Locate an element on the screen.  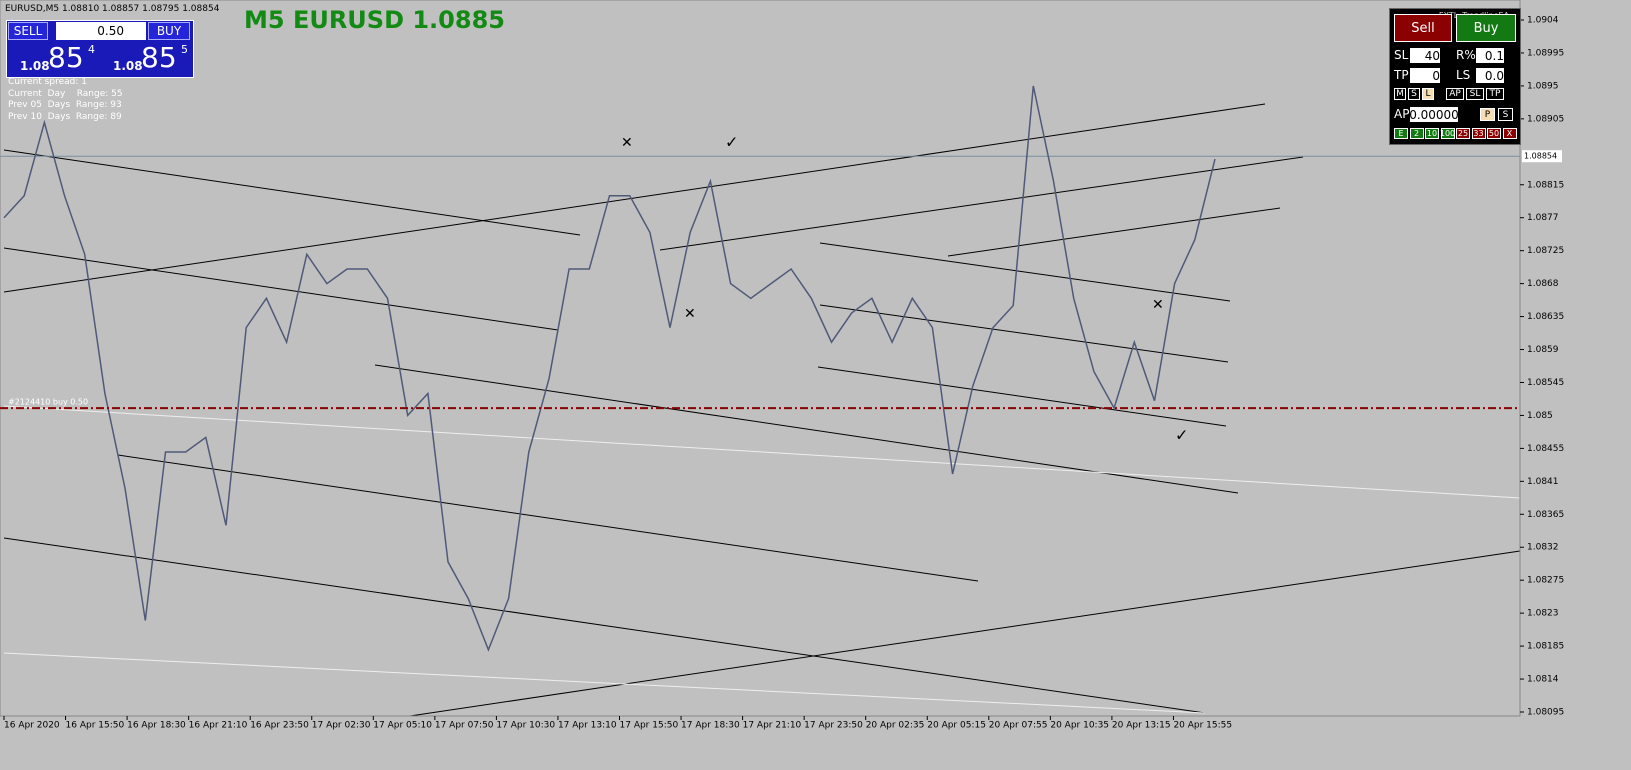
label: SL is located at coordinates (1401, 55).